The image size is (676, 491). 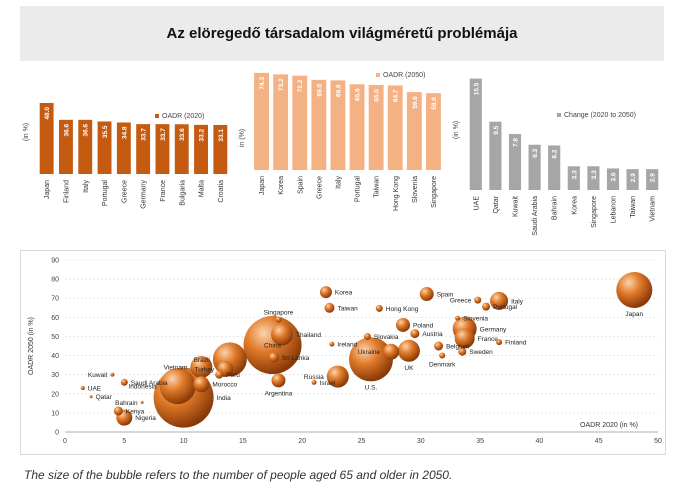 I want to click on category-label: Qatar, so click(x=496, y=204).